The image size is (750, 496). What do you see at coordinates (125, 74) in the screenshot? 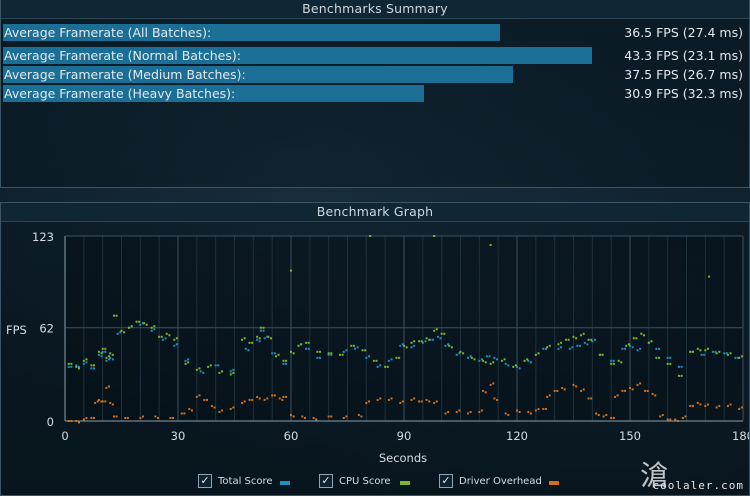
I see `summary-label: Average Framerate (Medium Batches):` at bounding box center [125, 74].